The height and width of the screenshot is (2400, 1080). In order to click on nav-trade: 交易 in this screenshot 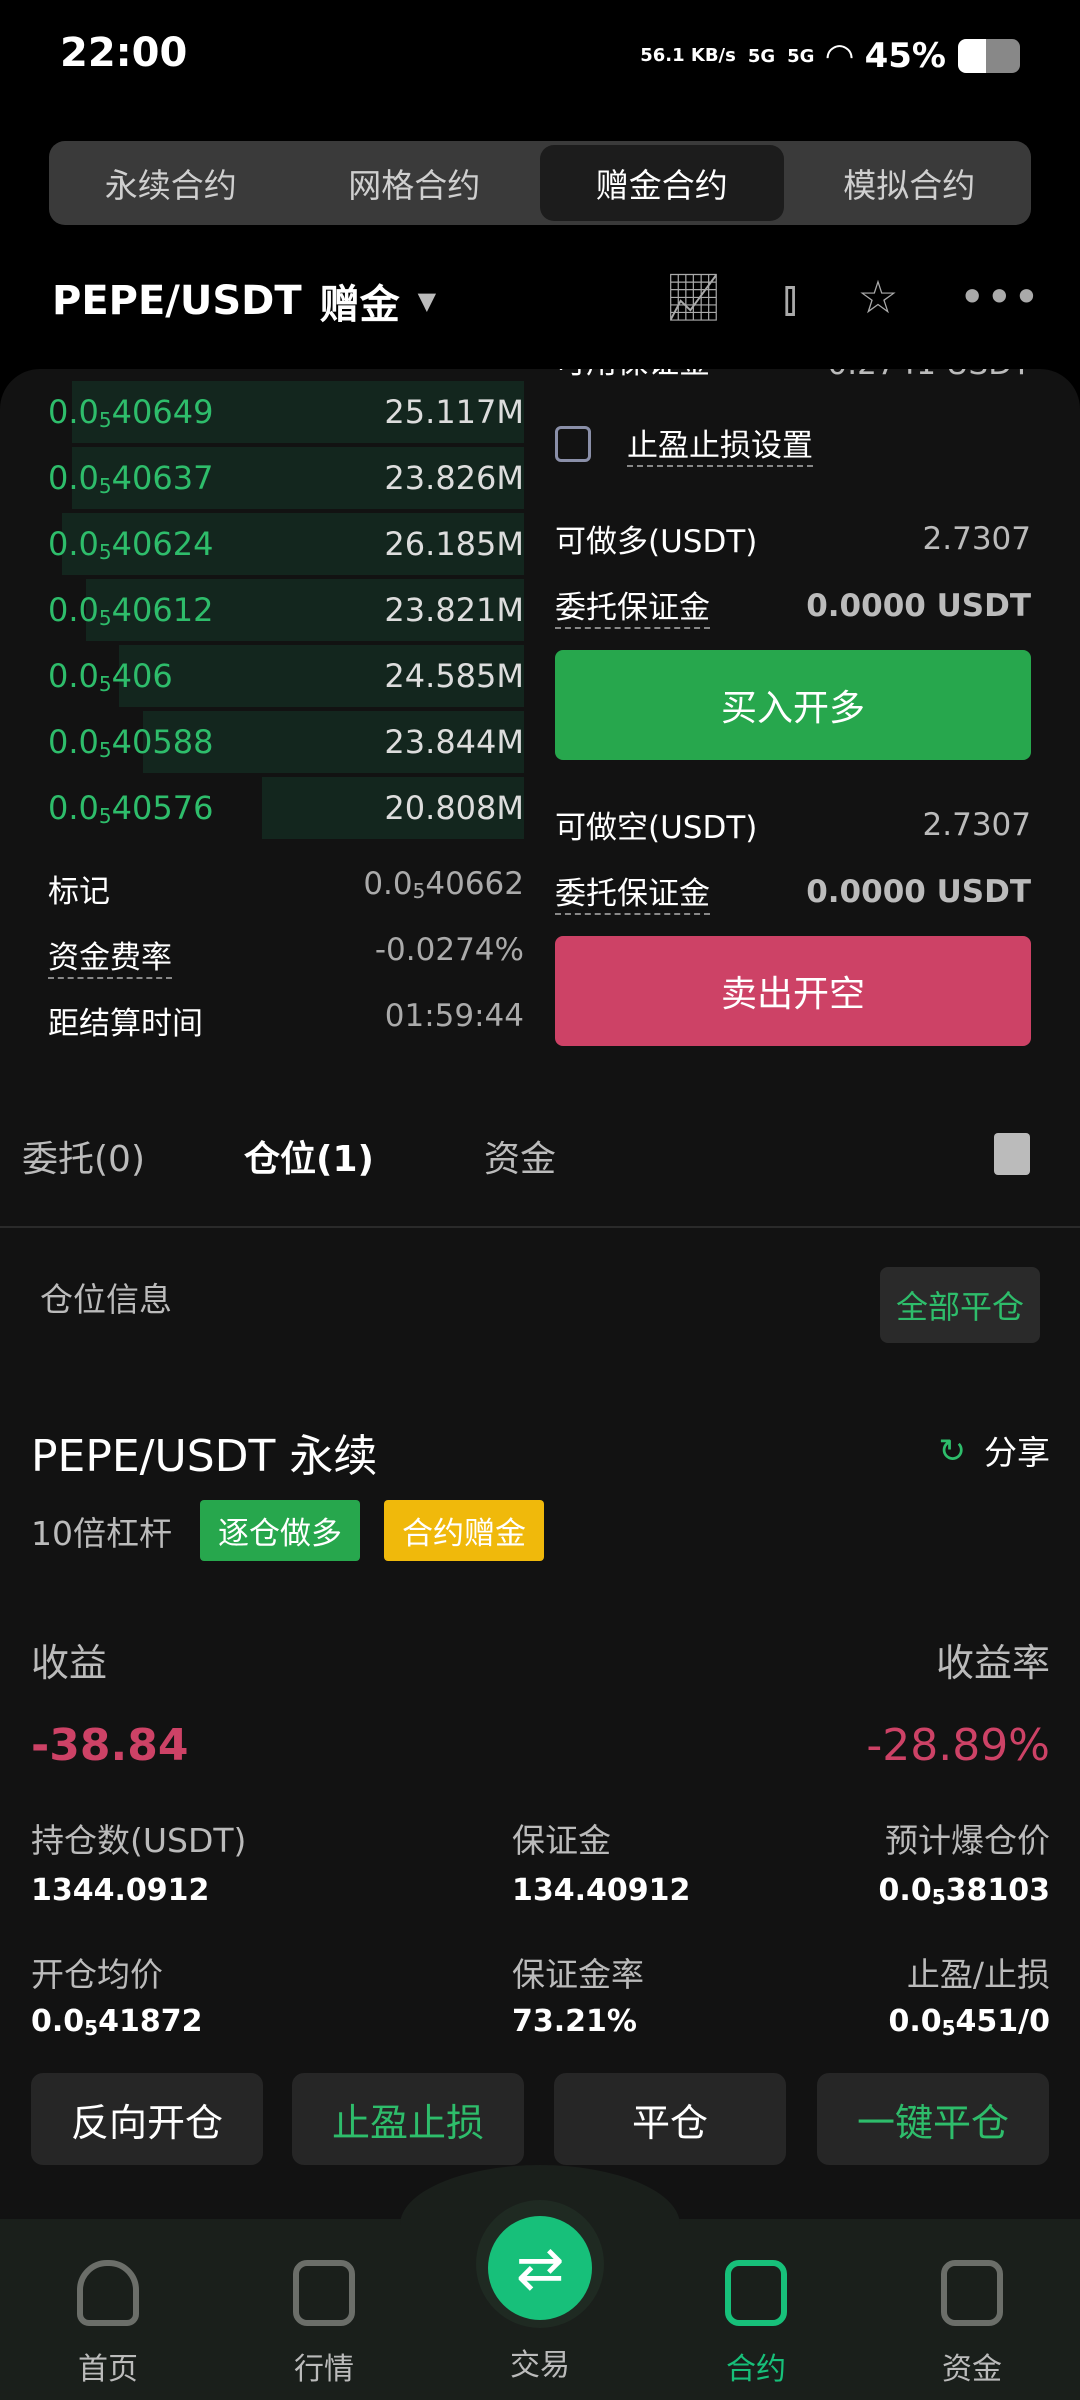, I will do `click(540, 2362)`.